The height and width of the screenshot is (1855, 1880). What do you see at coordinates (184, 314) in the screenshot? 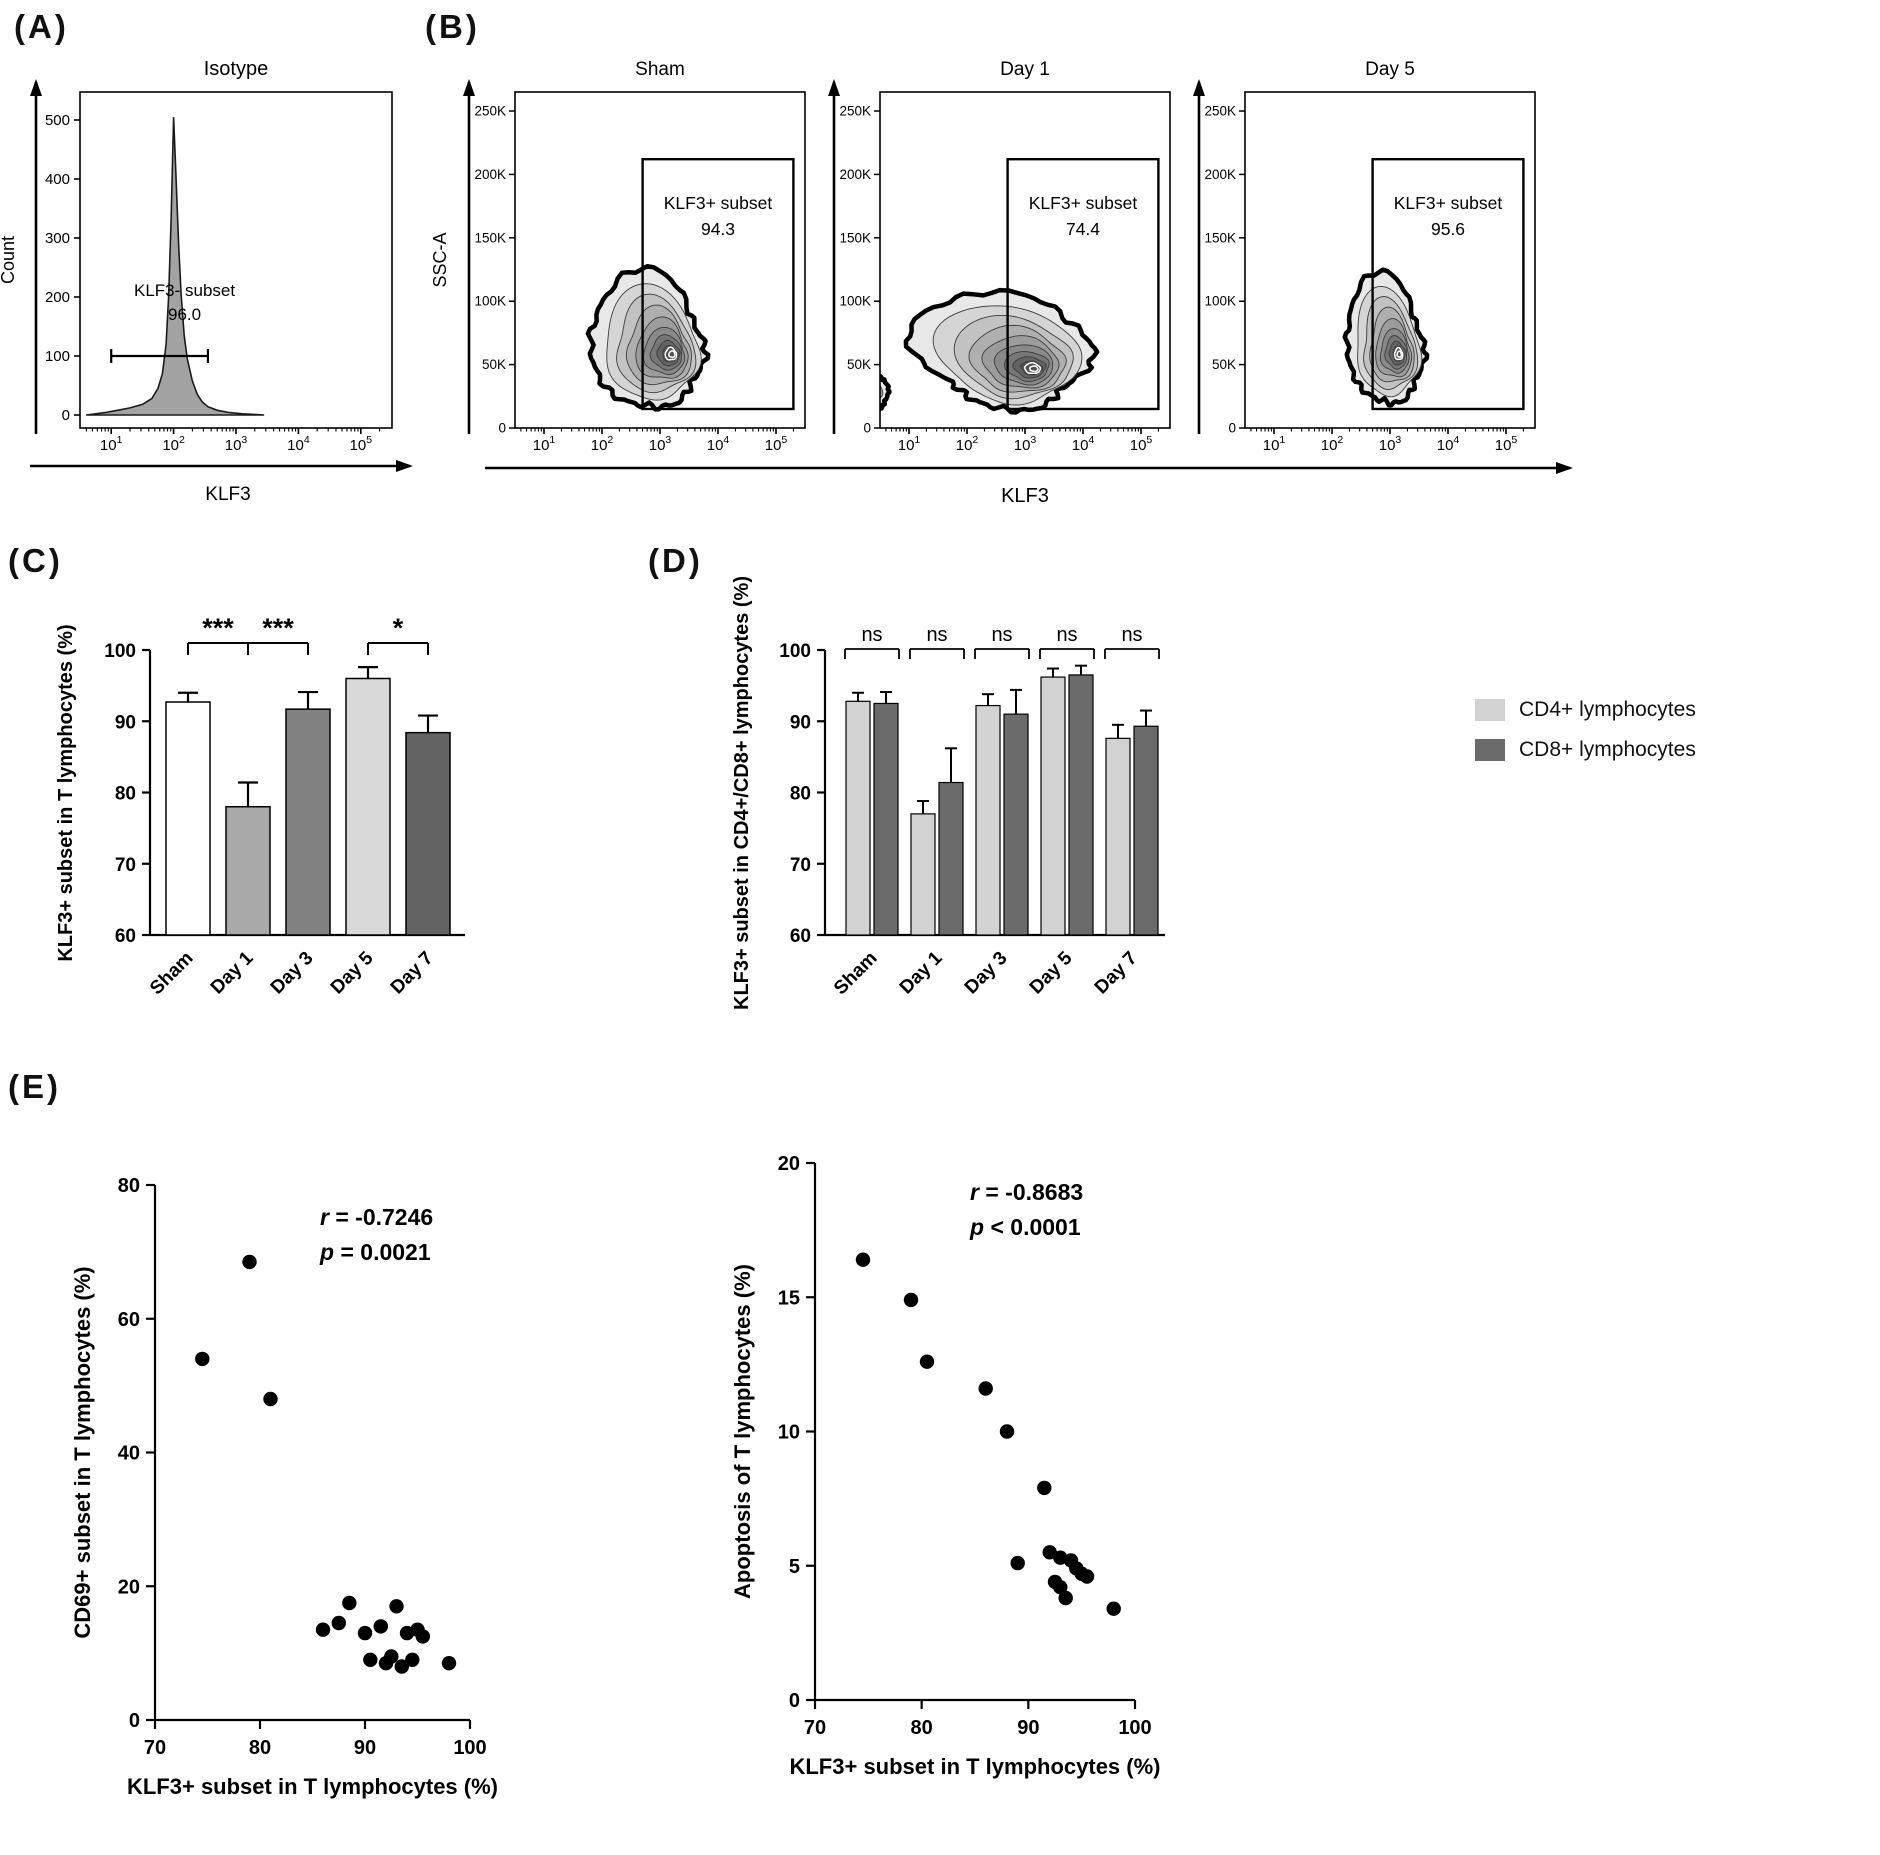
I see `svg-text: 96.0` at bounding box center [184, 314].